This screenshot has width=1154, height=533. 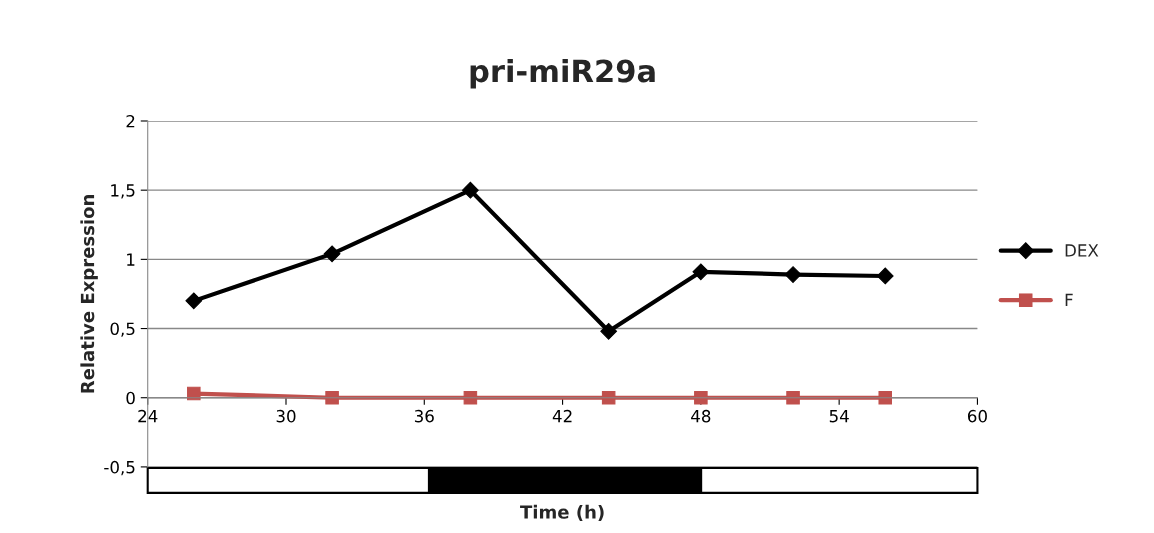 What do you see at coordinates (148, 416) in the screenshot?
I see `x-tick-label: 24` at bounding box center [148, 416].